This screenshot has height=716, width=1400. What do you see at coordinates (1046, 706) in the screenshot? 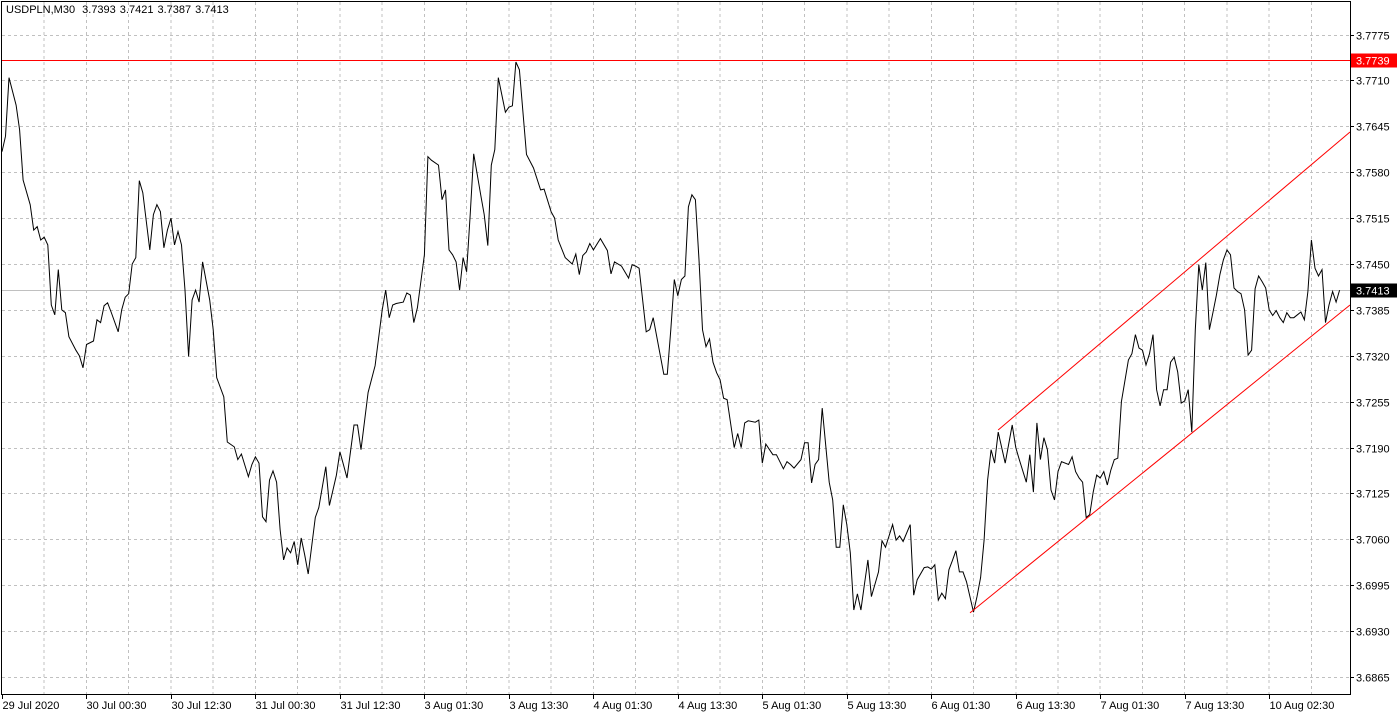
I see `time-tick-label: 6 Aug 13:30` at bounding box center [1046, 706].